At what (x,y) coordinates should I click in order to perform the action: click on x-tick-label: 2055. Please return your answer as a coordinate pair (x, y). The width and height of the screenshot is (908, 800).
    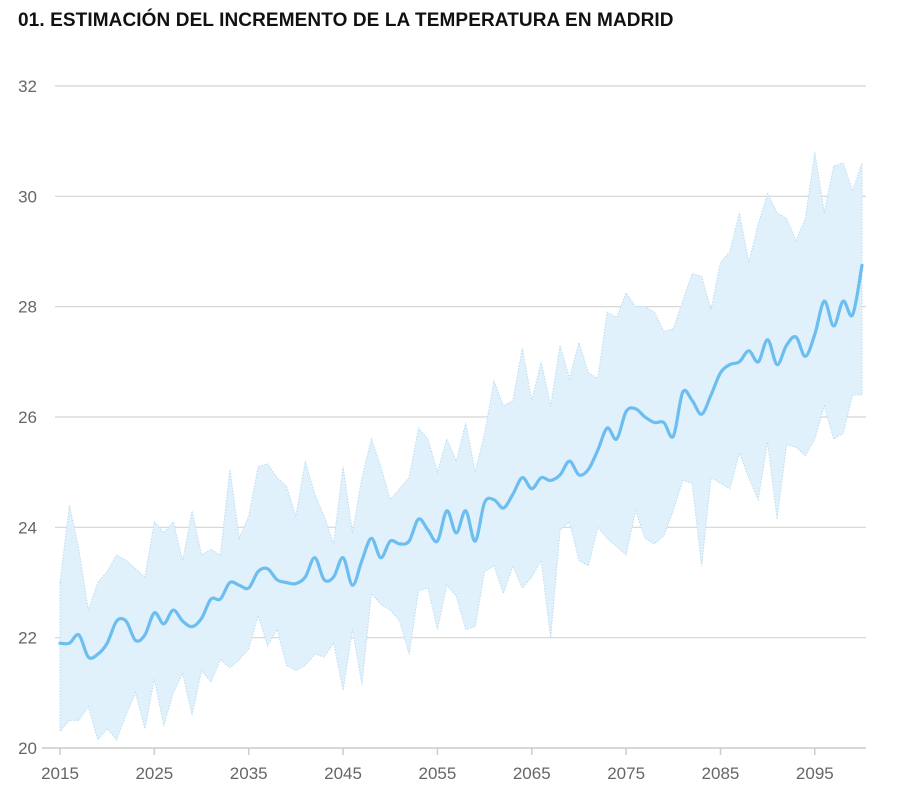
    Looking at the image, I should click on (437, 773).